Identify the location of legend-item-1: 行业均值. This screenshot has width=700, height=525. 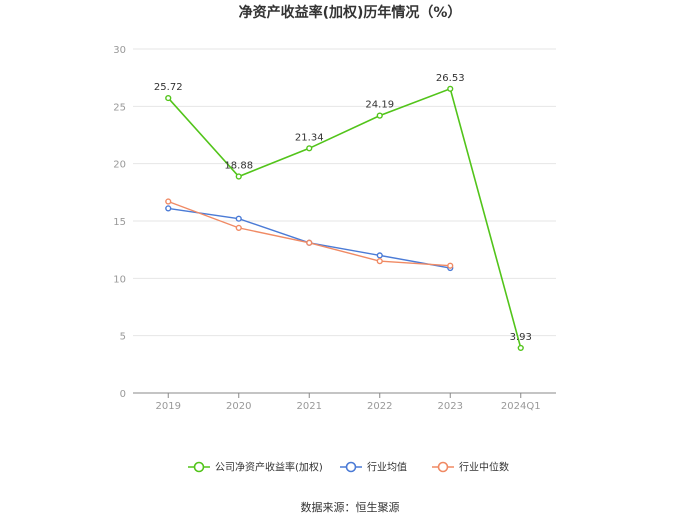
(373, 467).